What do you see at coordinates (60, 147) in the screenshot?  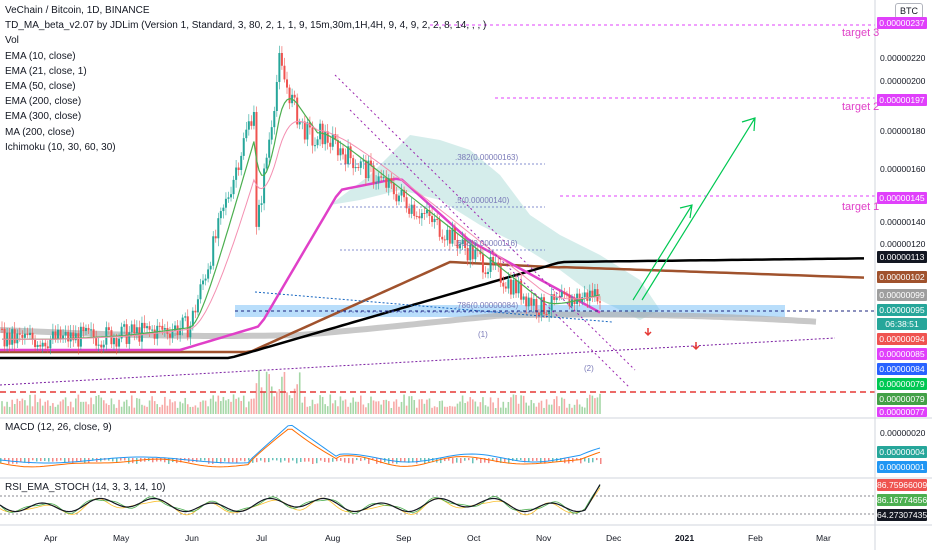 I see `legend-line: Ichimoku (10, 30, 60, 30)` at bounding box center [60, 147].